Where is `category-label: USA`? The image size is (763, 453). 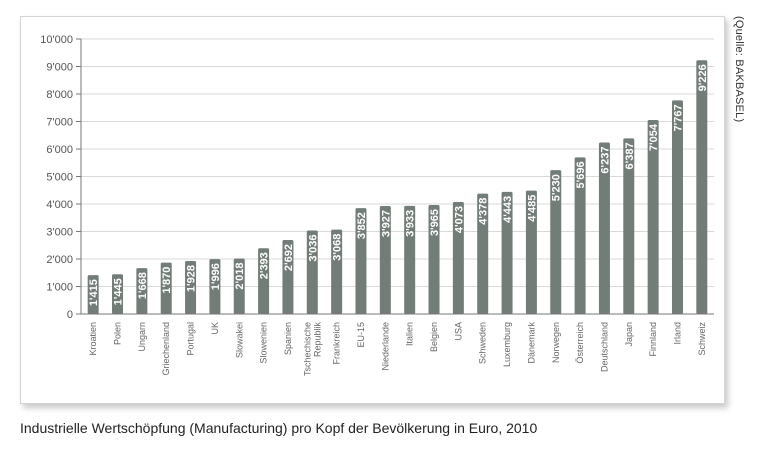 category-label: USA is located at coordinates (458, 331).